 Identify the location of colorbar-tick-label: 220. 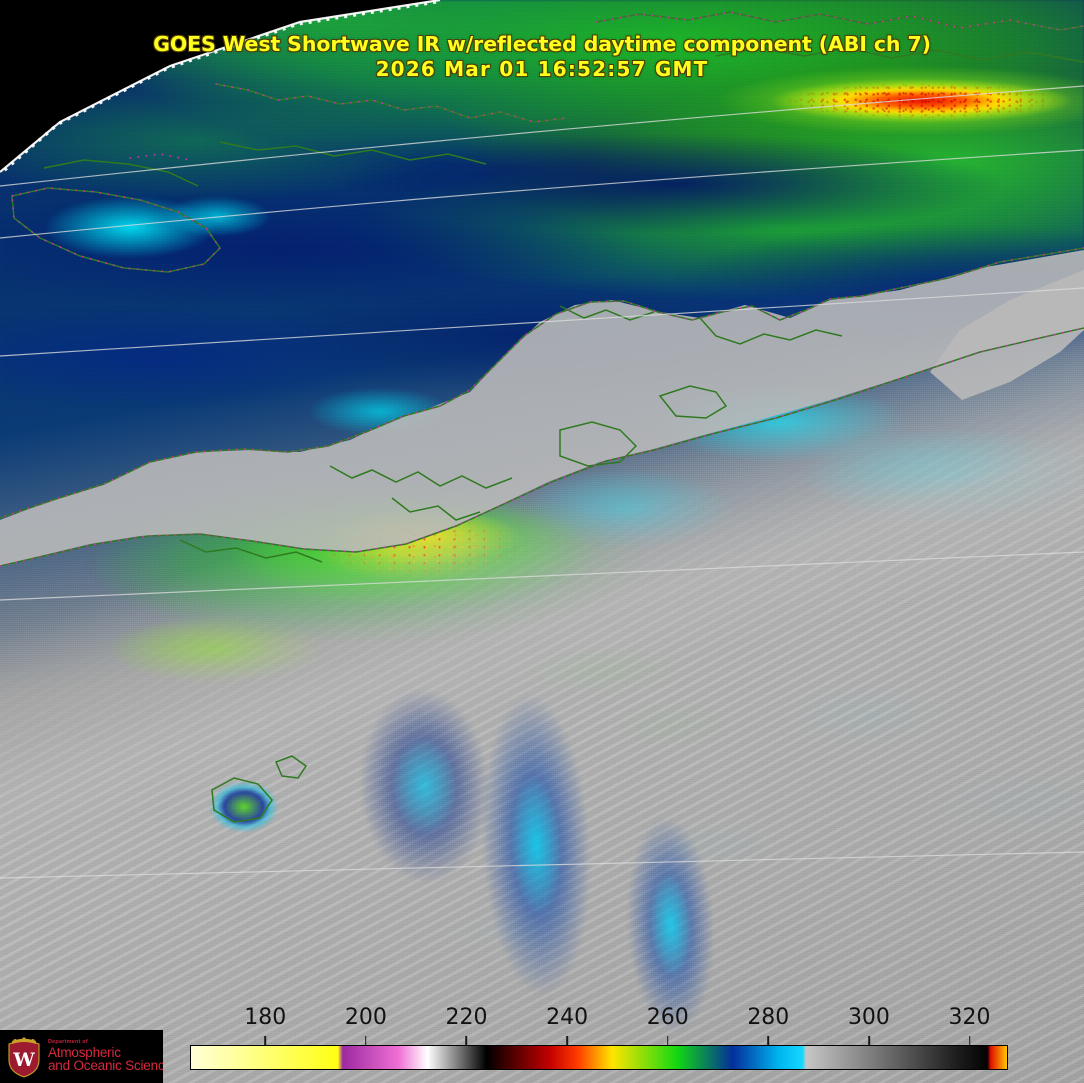
(466, 1017).